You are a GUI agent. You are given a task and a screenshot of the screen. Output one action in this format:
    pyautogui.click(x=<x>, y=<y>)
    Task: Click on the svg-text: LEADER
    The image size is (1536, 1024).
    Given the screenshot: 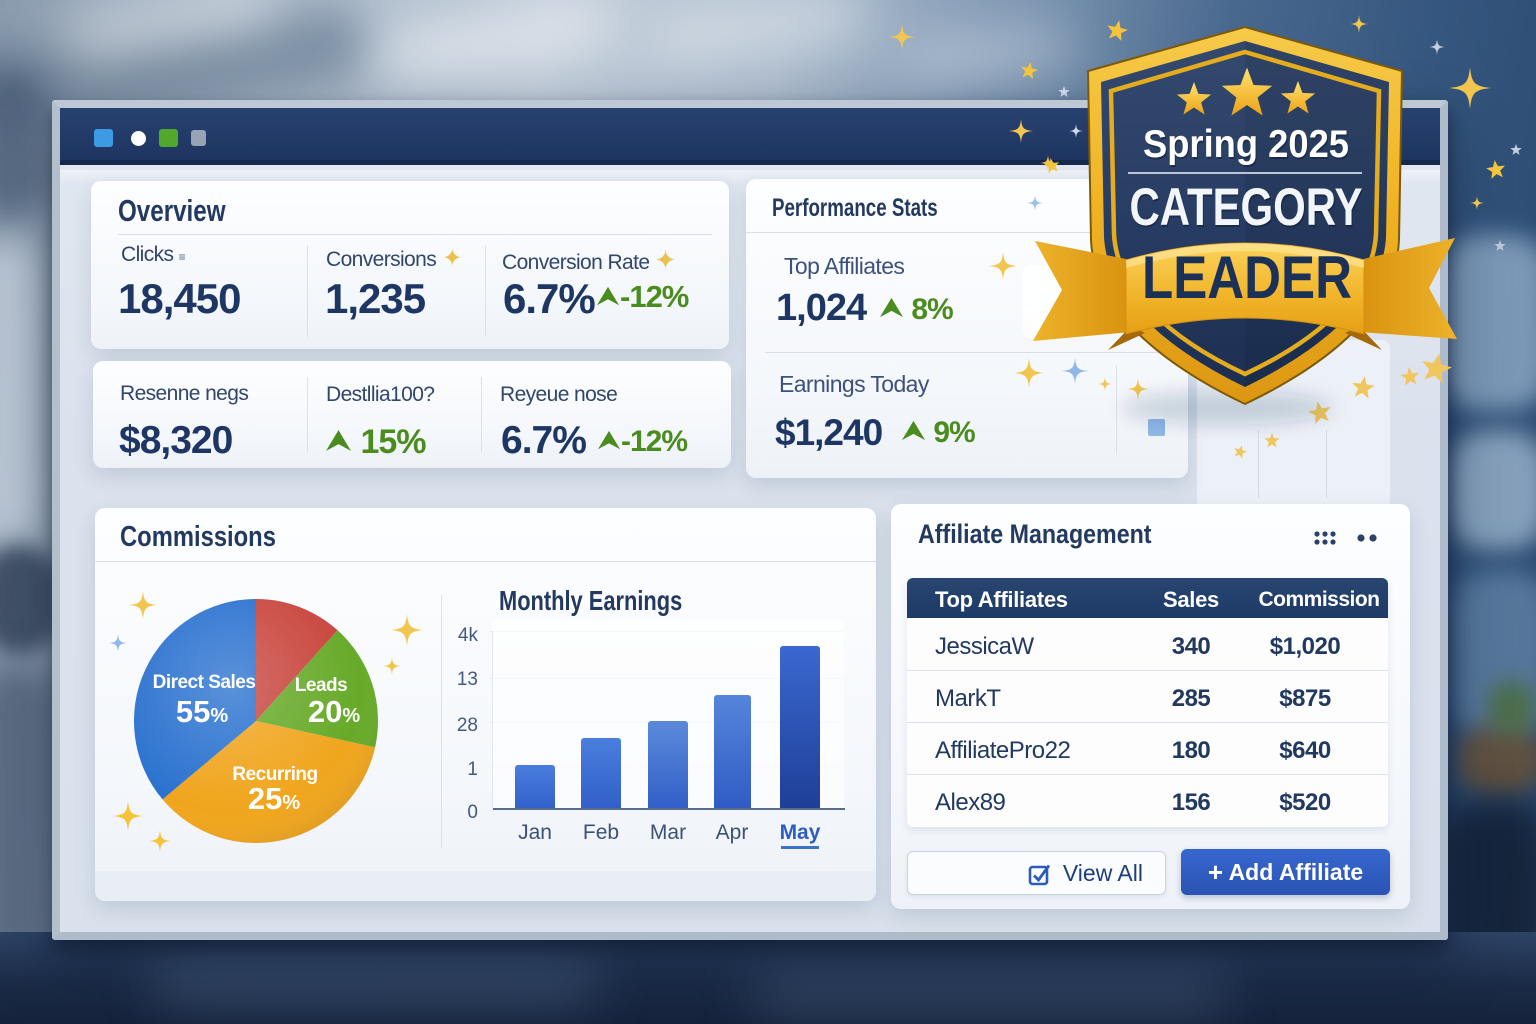 What is the action you would take?
    pyautogui.click(x=1247, y=277)
    